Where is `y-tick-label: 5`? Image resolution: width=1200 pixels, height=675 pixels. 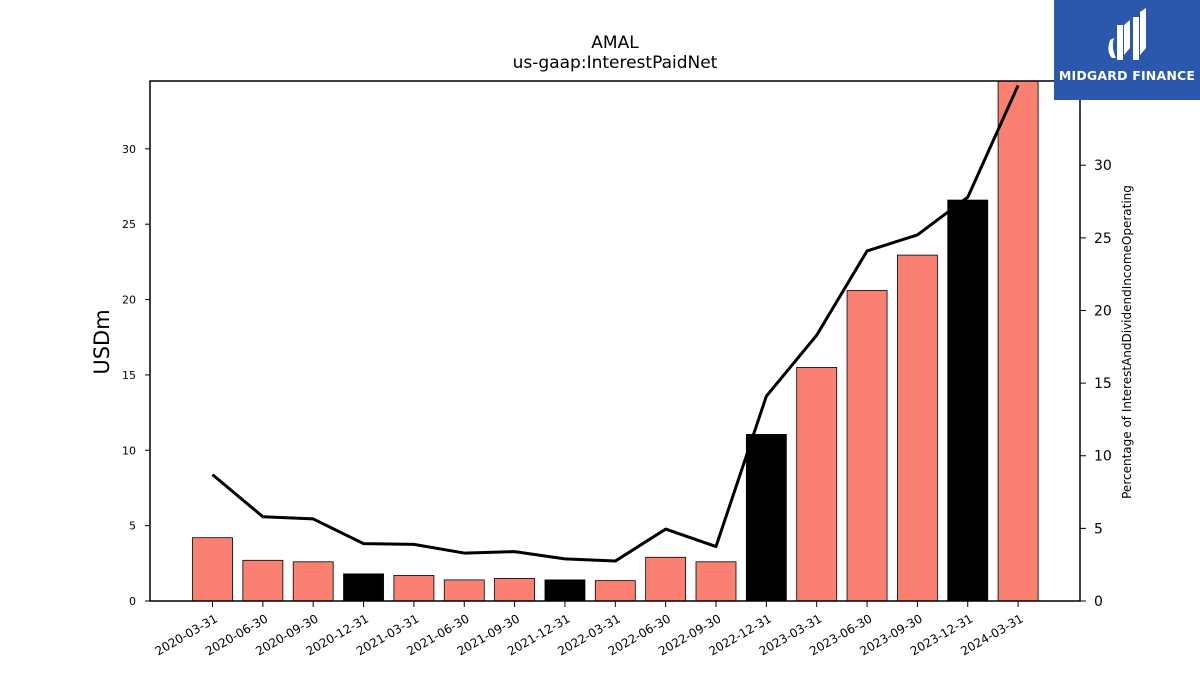 y-tick-label: 5 is located at coordinates (132, 526).